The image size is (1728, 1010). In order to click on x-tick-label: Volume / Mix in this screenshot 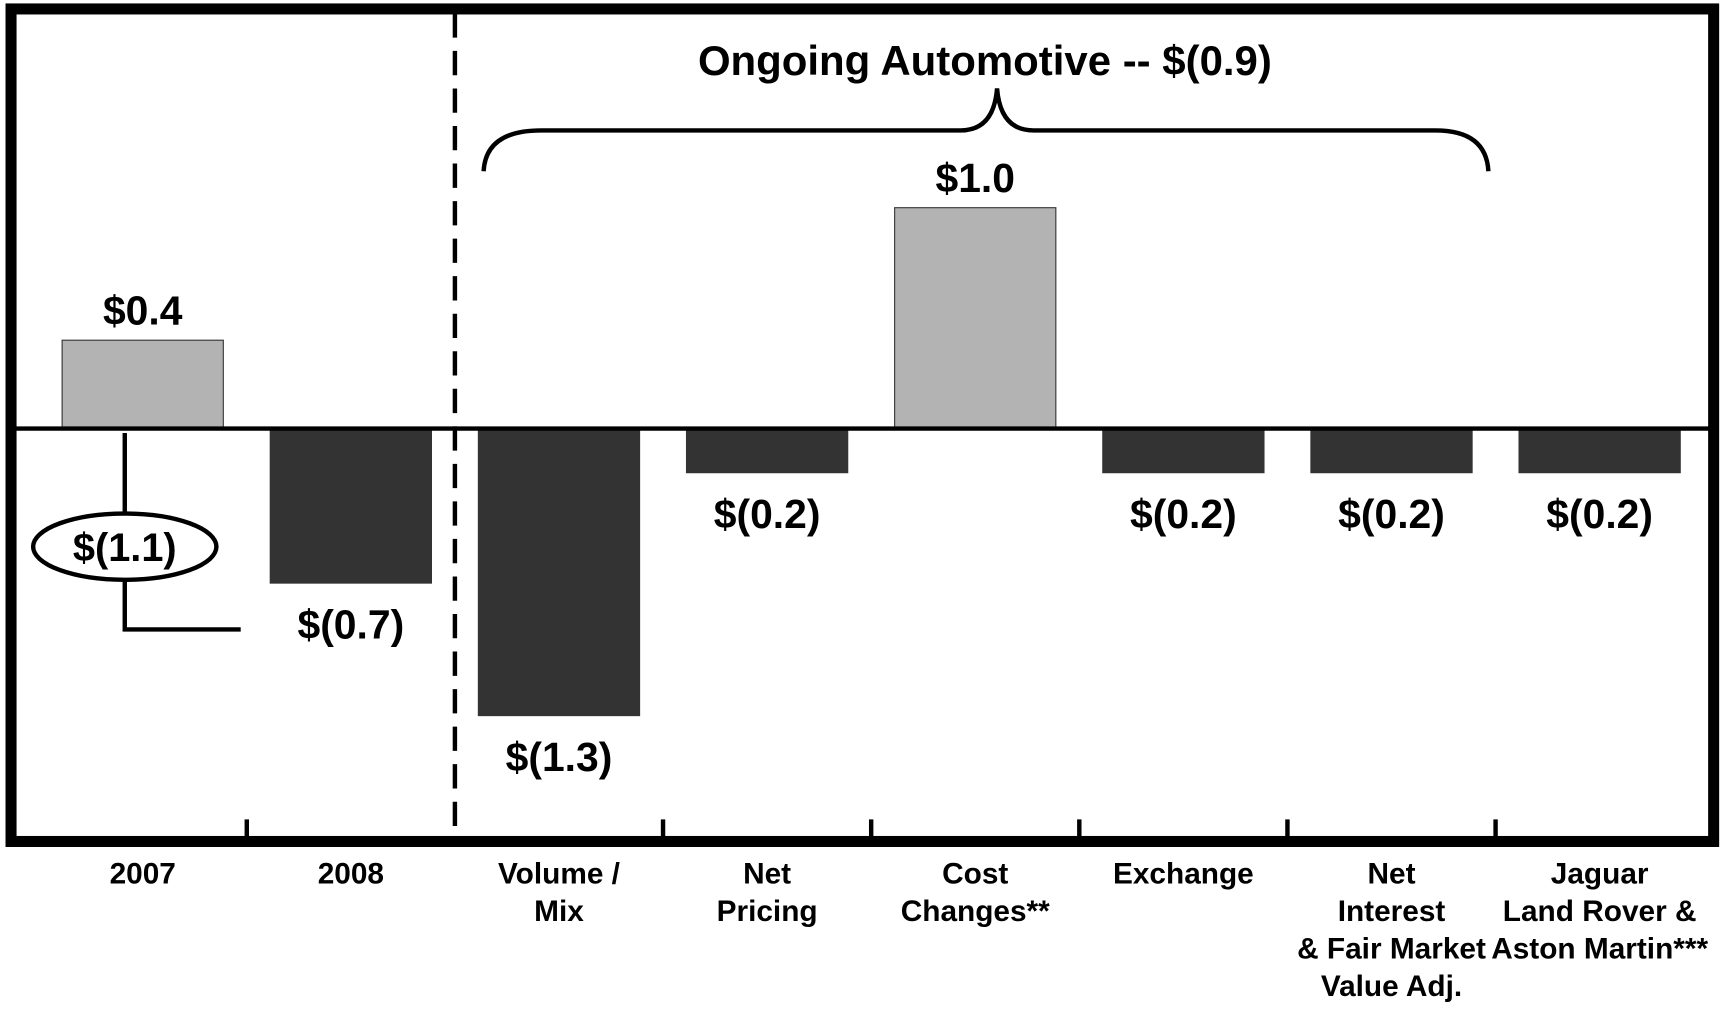, I will do `click(559, 892)`.